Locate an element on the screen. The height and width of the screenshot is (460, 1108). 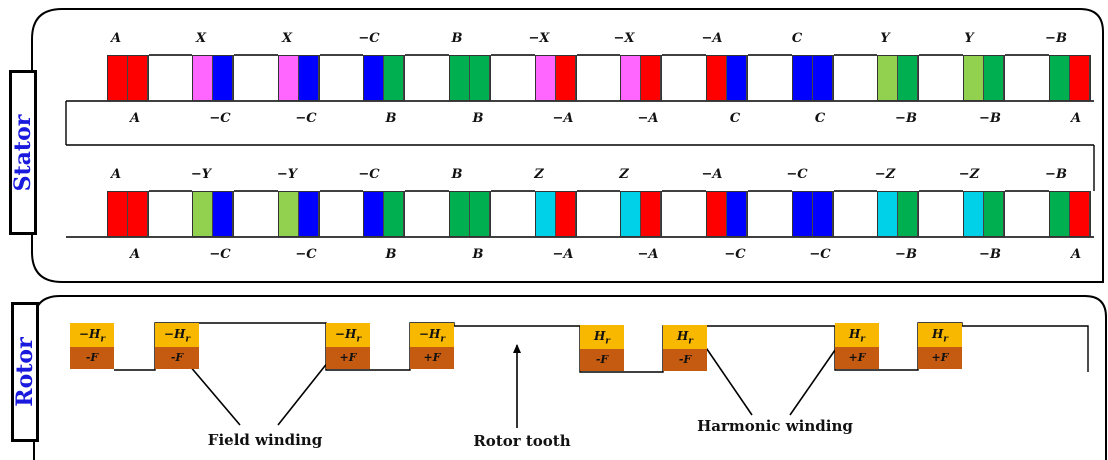
stator-row1-bottom-label: −A is located at coordinates (563, 118).